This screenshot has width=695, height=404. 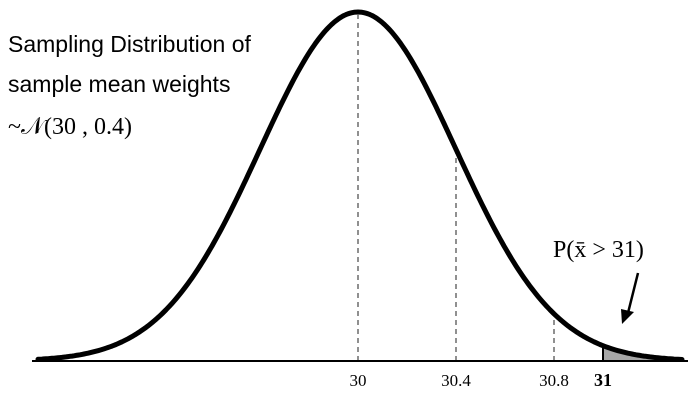 What do you see at coordinates (603, 380) in the screenshot?
I see `tick-label-31: 31` at bounding box center [603, 380].